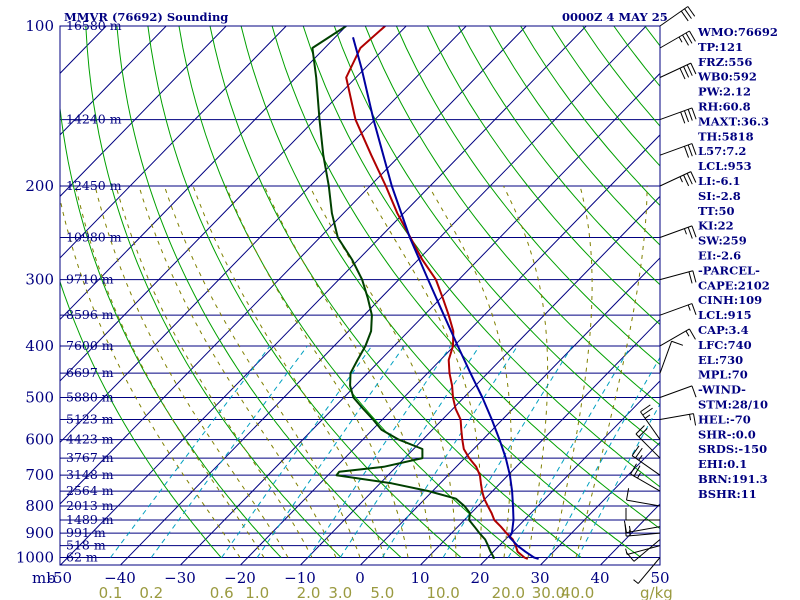 This screenshot has height=600, width=800. Describe the element at coordinates (90, 474) in the screenshot. I see `height-label: 3148 m` at that location.